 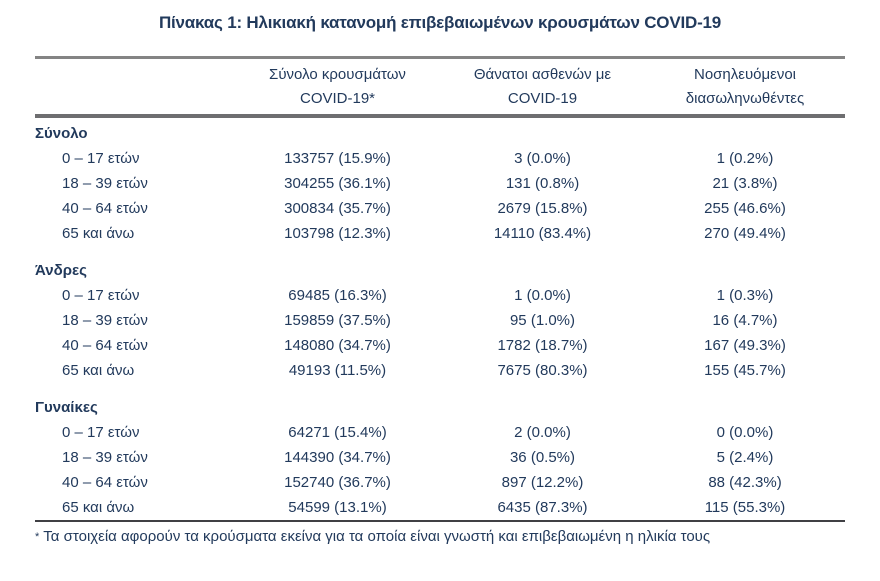 What do you see at coordinates (745, 432) in the screenshot?
I see `intubated-cell: 0 (0.0%)` at bounding box center [745, 432].